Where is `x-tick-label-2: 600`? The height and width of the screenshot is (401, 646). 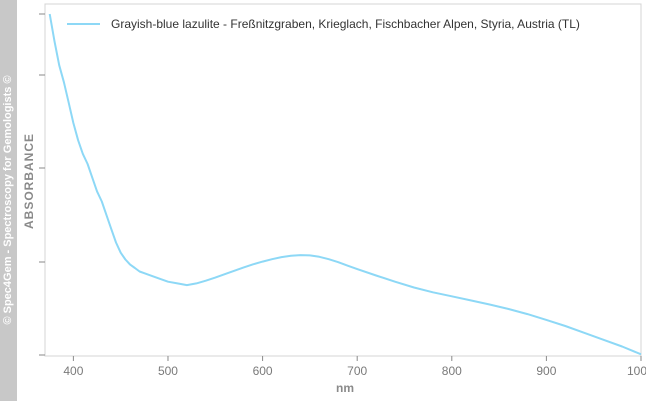 x-tick-label-2: 600 is located at coordinates (263, 371).